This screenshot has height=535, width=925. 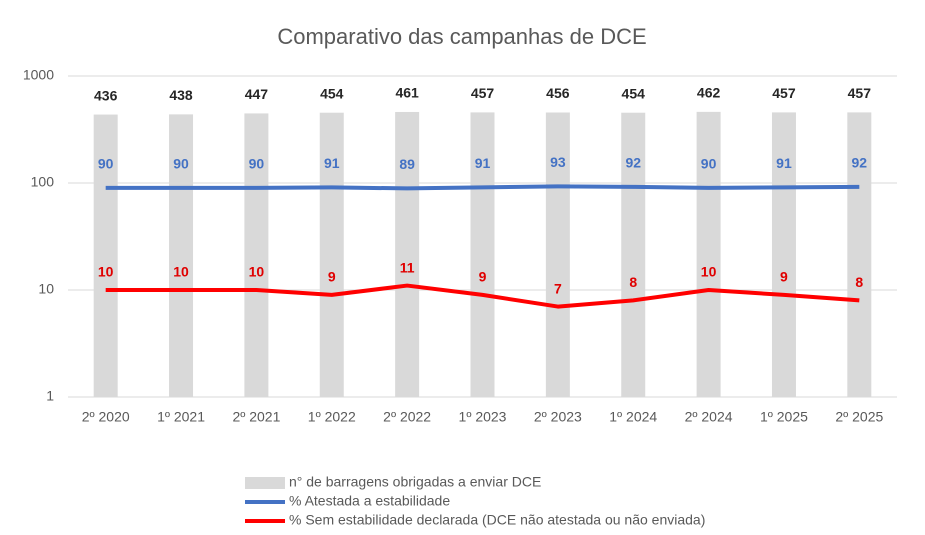 What do you see at coordinates (784, 417) in the screenshot?
I see `x-tick-label: 1º 2025` at bounding box center [784, 417].